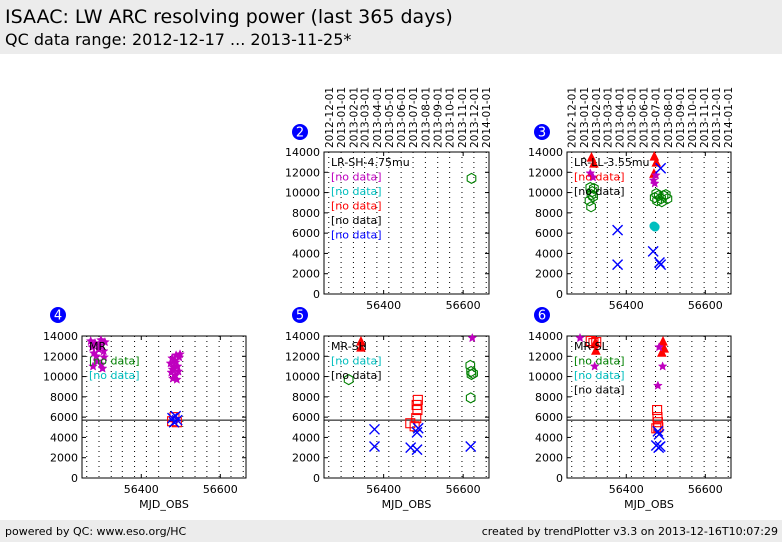  I want to click on date-tick-label: 2013-12-01, so click(475, 117).